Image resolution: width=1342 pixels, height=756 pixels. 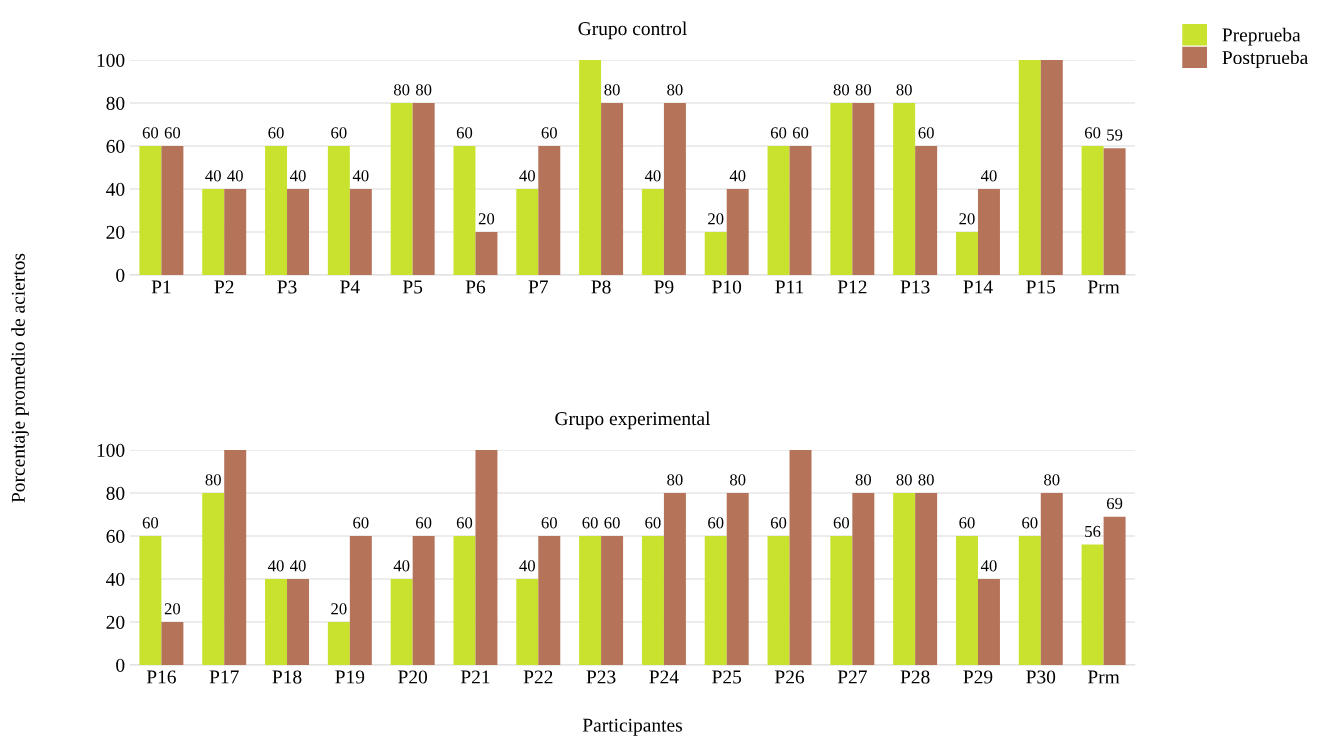 I want to click on x-tick-label: P17, so click(x=224, y=677).